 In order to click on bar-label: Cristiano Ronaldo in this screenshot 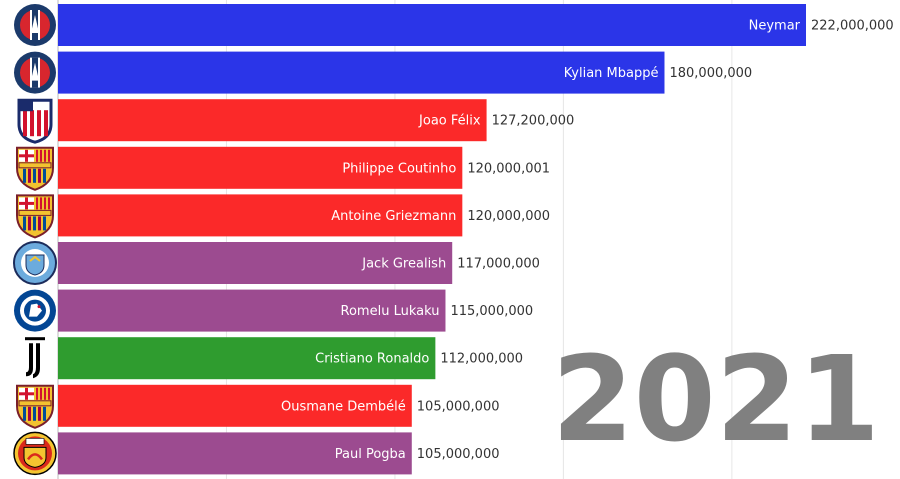, I will do `click(372, 359)`.